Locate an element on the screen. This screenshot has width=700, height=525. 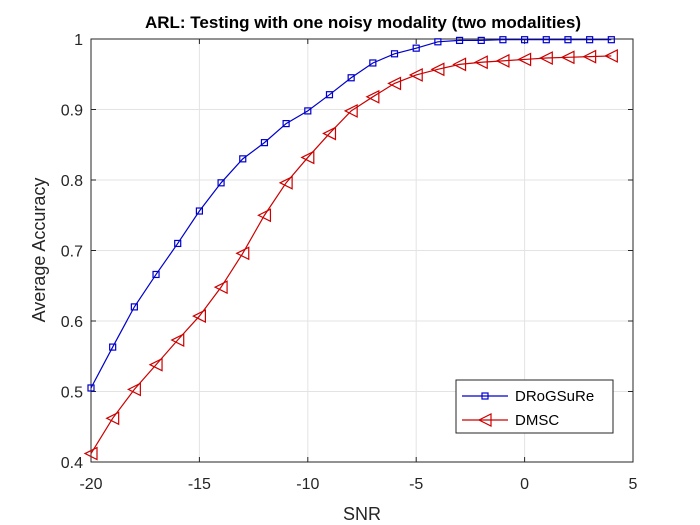
x-tick-label: 0 is located at coordinates (524, 484).